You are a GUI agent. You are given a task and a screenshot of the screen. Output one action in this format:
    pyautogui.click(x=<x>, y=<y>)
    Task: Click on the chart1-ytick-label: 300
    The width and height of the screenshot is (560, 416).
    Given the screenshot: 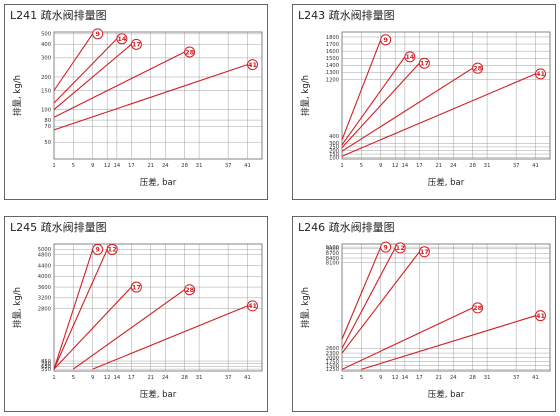 What is the action you would take?
    pyautogui.click(x=334, y=144)
    